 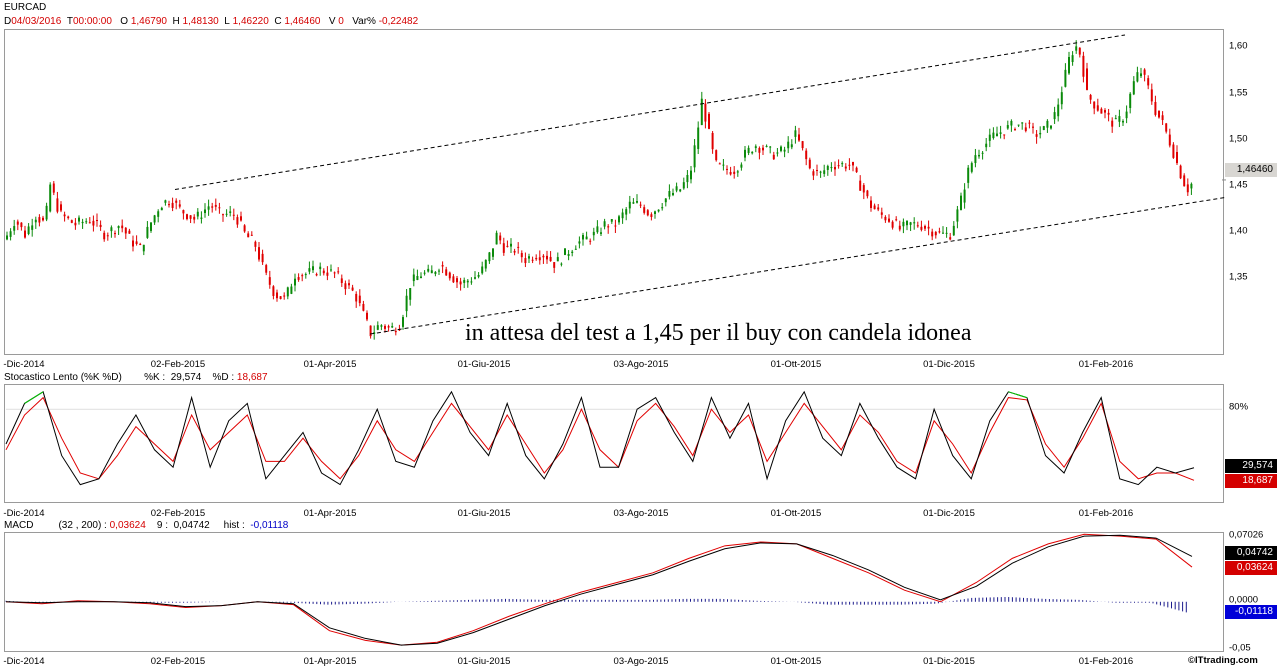 I want to click on price-tick: 1,35, so click(x=1238, y=277).